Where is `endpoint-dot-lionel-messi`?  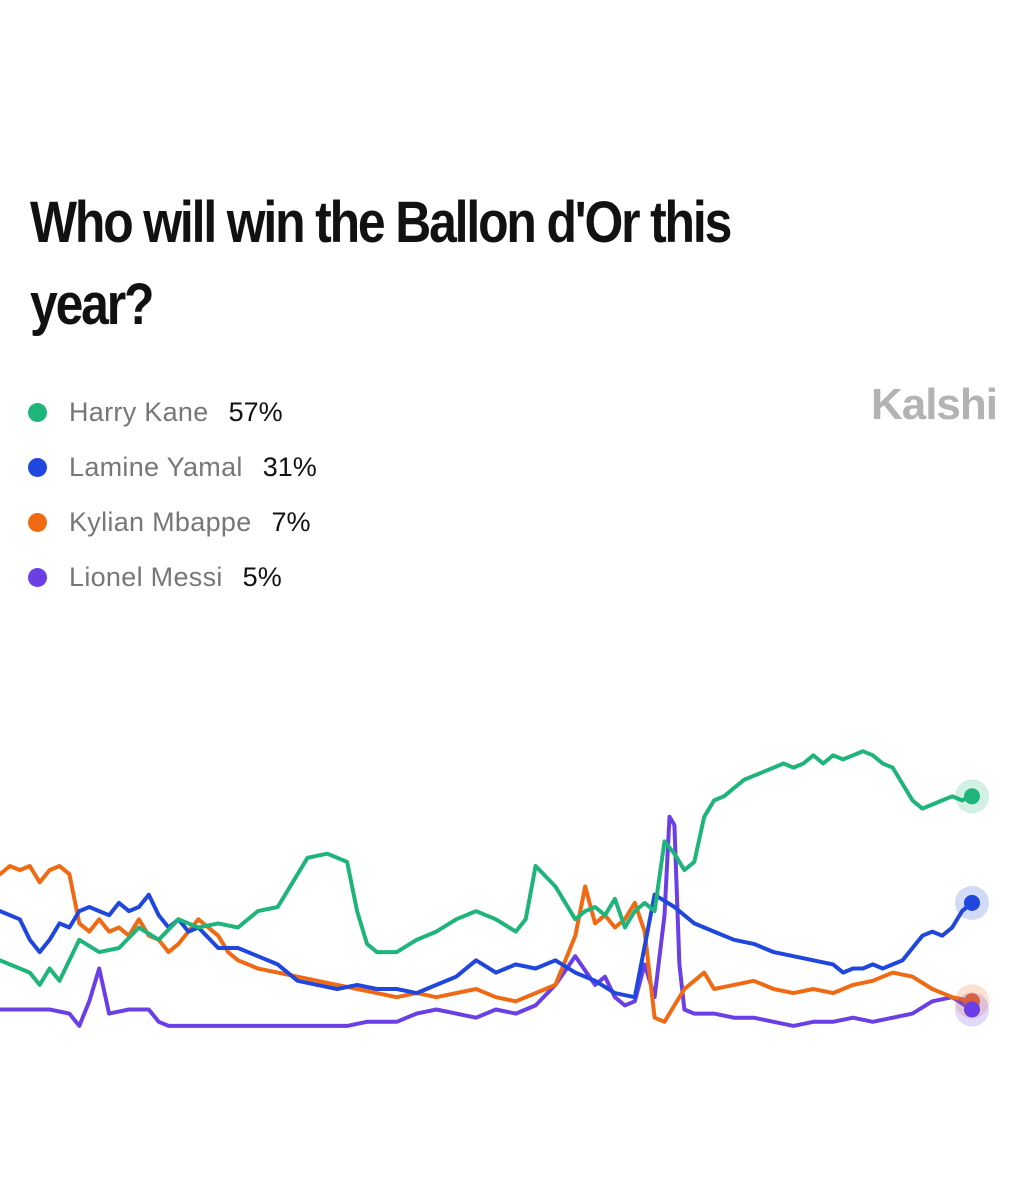 endpoint-dot-lionel-messi is located at coordinates (972, 1009).